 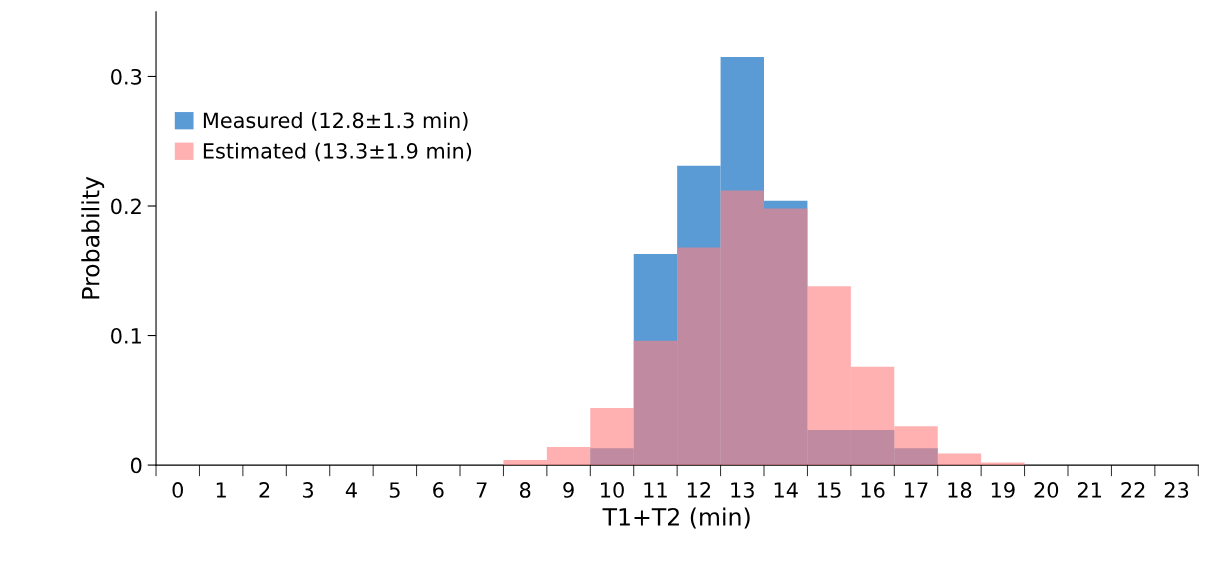 I want to click on x-tick-label: 3, so click(x=307, y=490).